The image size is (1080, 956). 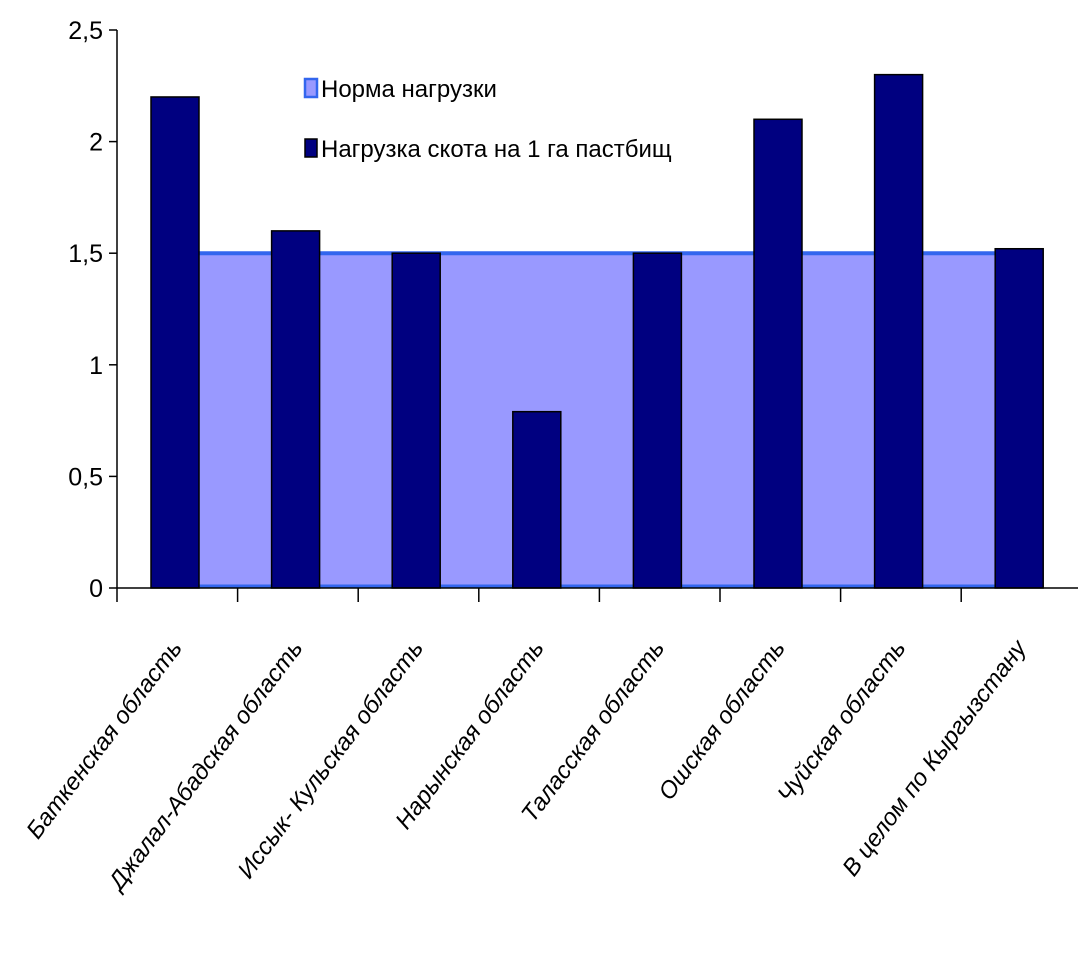 I want to click on x-tick-label: Ошская область, so click(x=721, y=720).